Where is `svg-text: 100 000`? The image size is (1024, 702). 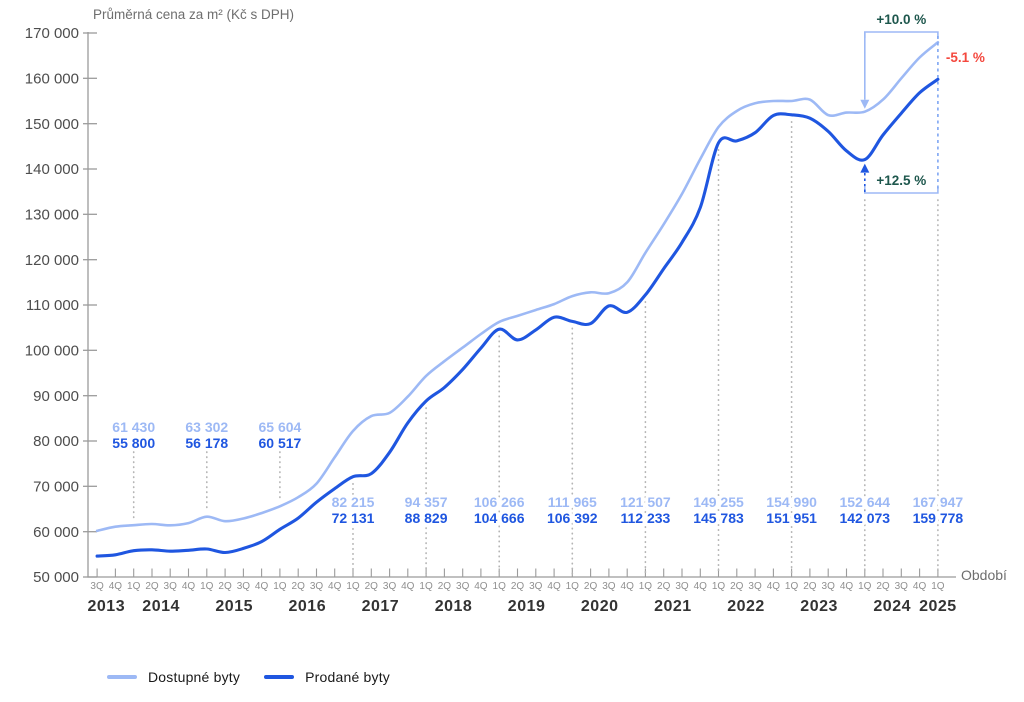
svg-text: 100 000 is located at coordinates (52, 351).